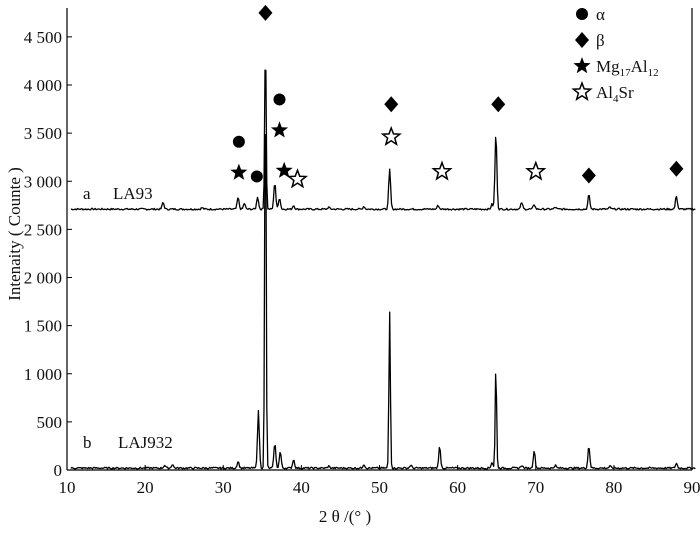 This screenshot has width=700, height=540. Describe the element at coordinates (379, 487) in the screenshot. I see `x-tick-label: 50` at that location.